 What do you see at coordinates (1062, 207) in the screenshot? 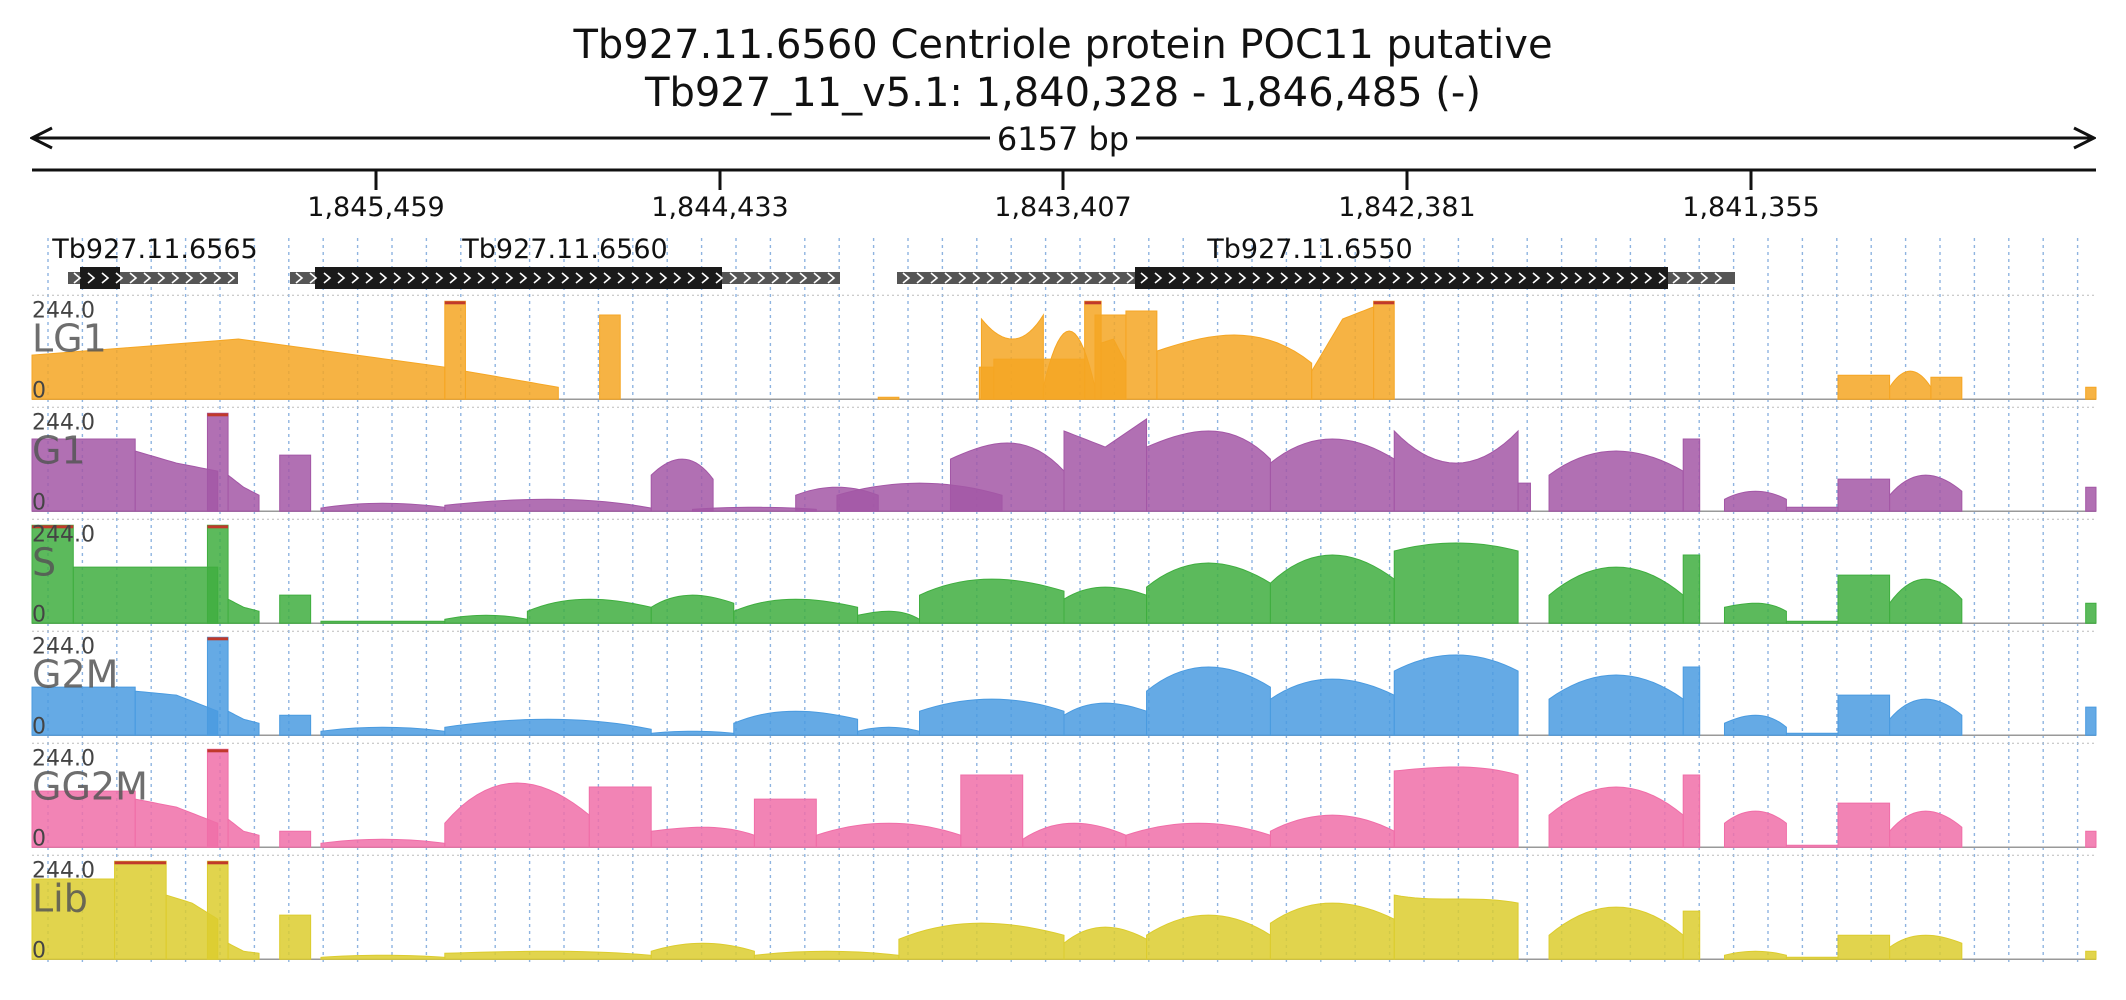
I see `axis-tick-label: 1,843,407` at bounding box center [1062, 207].